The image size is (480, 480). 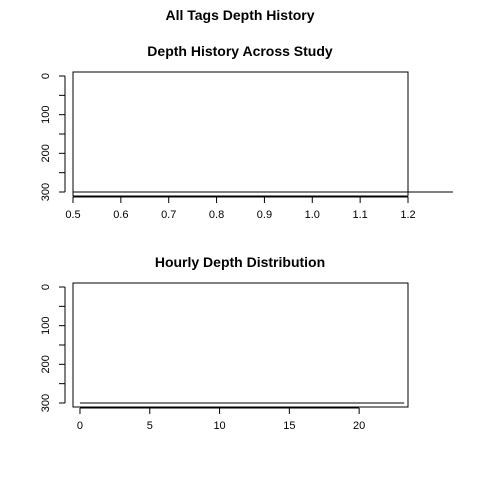 I want to click on depth-history-x-tick-label: 0.7, so click(x=168, y=215).